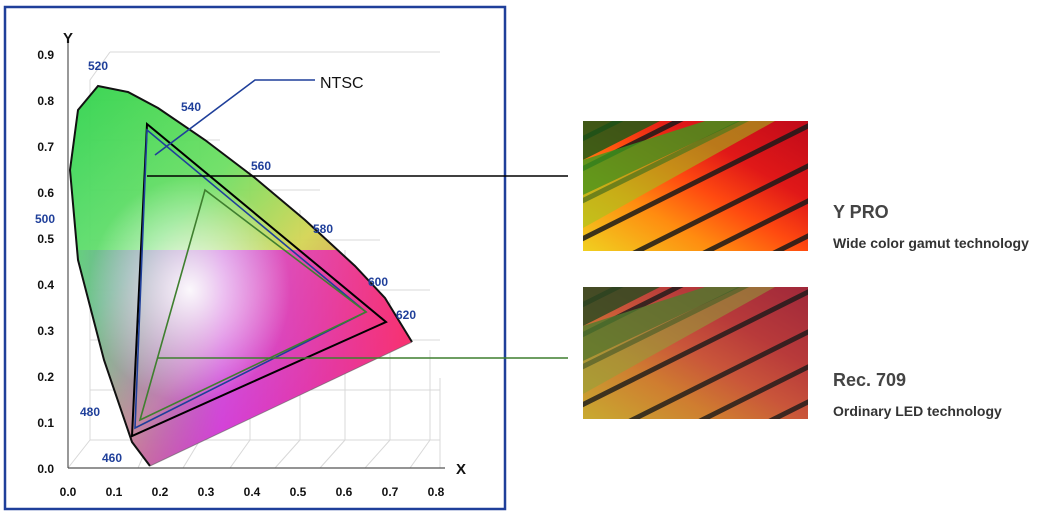 This screenshot has height=512, width=1051. What do you see at coordinates (45, 285) in the screenshot?
I see `y-tick-label: 0.4` at bounding box center [45, 285].